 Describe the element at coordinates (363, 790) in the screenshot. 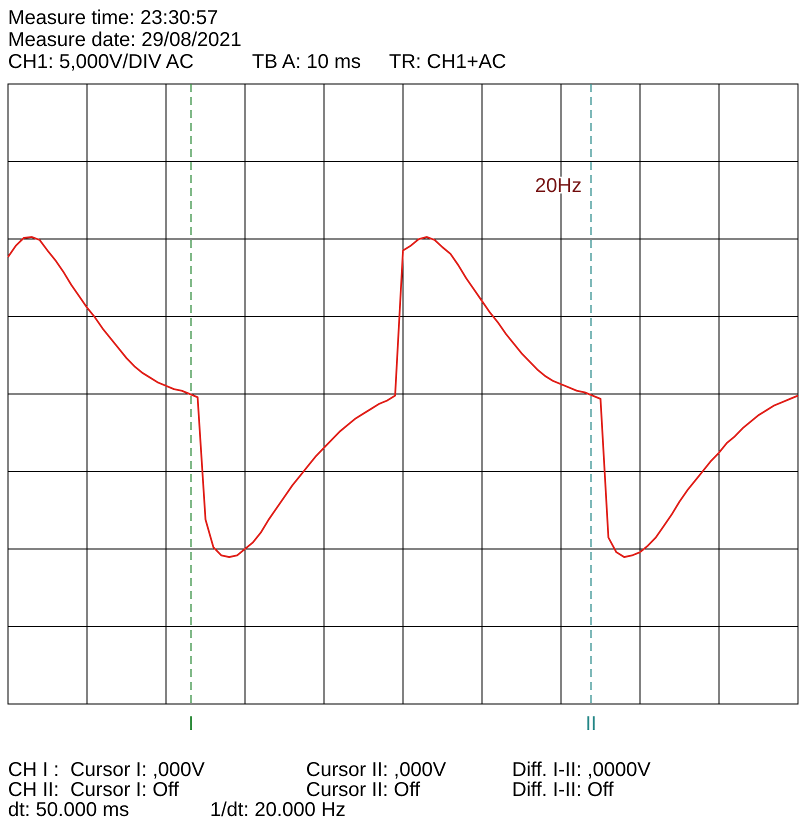

I see `text: Cursor II: Off` at that location.